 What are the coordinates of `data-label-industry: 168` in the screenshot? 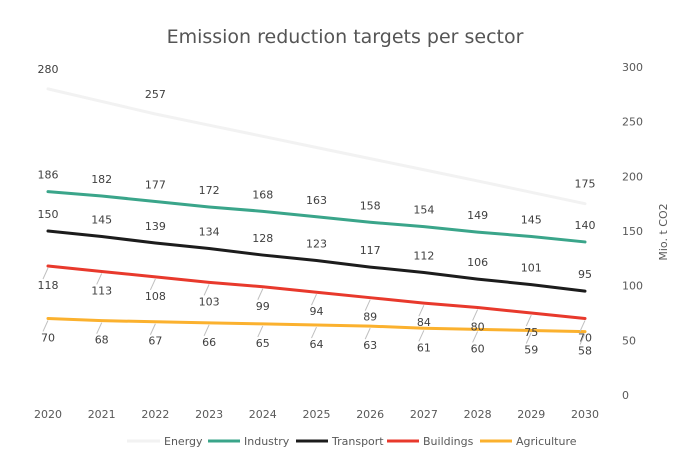 It's located at (262, 194).